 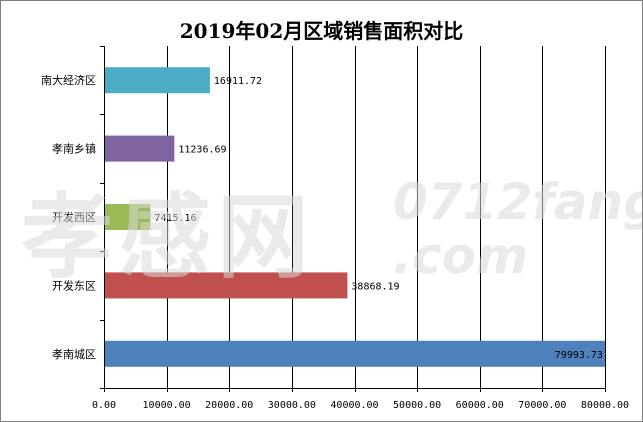 What do you see at coordinates (74, 217) in the screenshot?
I see `category-label: 开发西区` at bounding box center [74, 217].